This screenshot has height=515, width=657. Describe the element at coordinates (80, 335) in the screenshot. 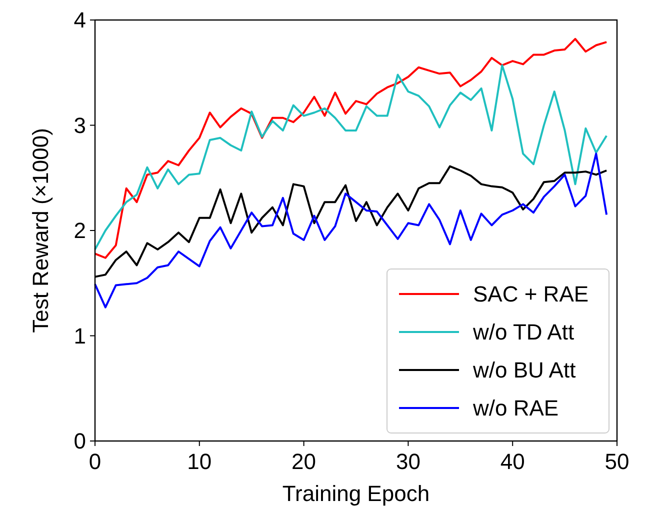

I see `y-tick-label: 1` at that location.